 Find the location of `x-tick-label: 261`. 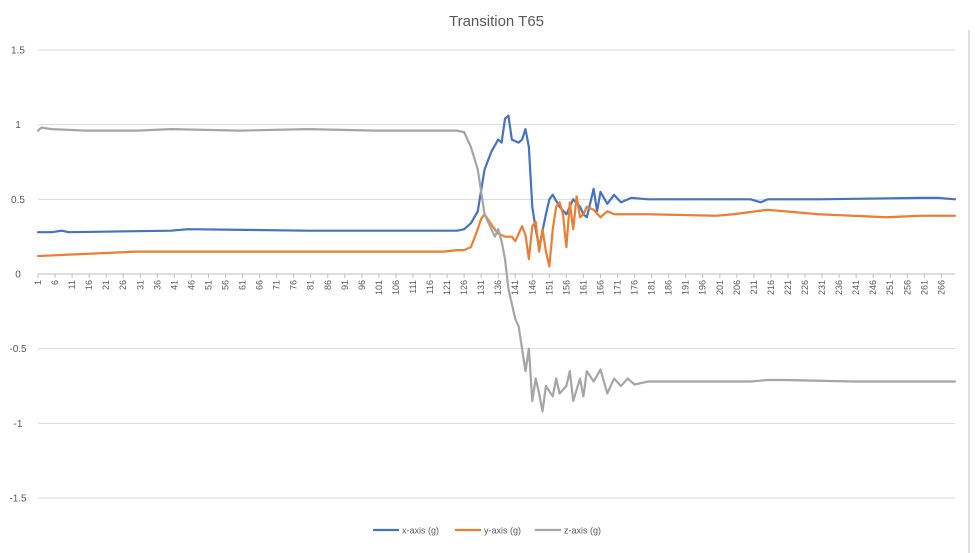

x-tick-label: 261 is located at coordinates (924, 287).